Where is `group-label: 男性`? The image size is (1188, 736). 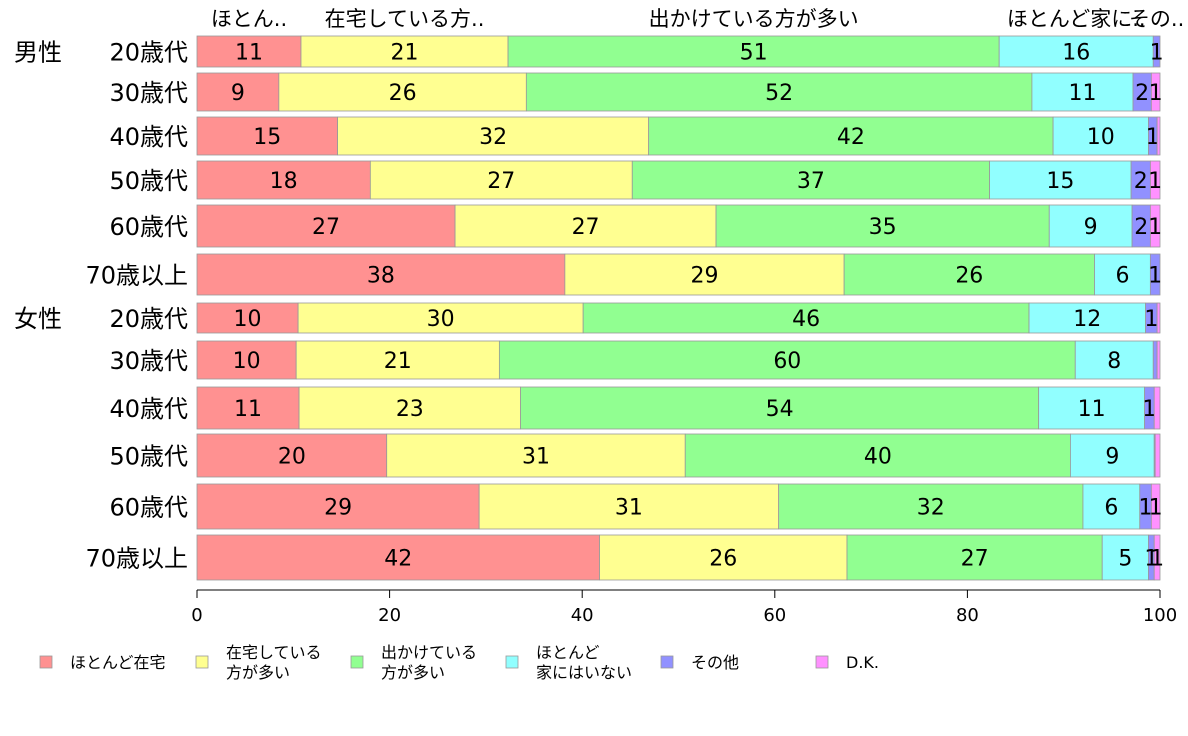 group-label: 男性 is located at coordinates (38, 53).